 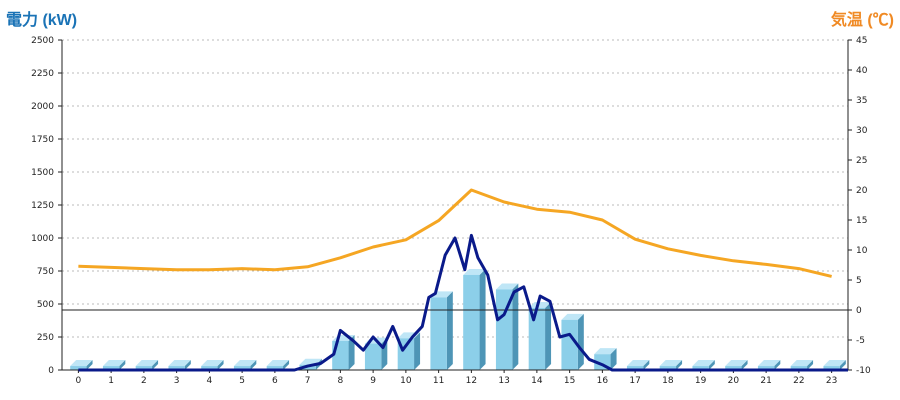 What do you see at coordinates (537, 381) in the screenshot?
I see `x-tick-label: 14` at bounding box center [537, 381].